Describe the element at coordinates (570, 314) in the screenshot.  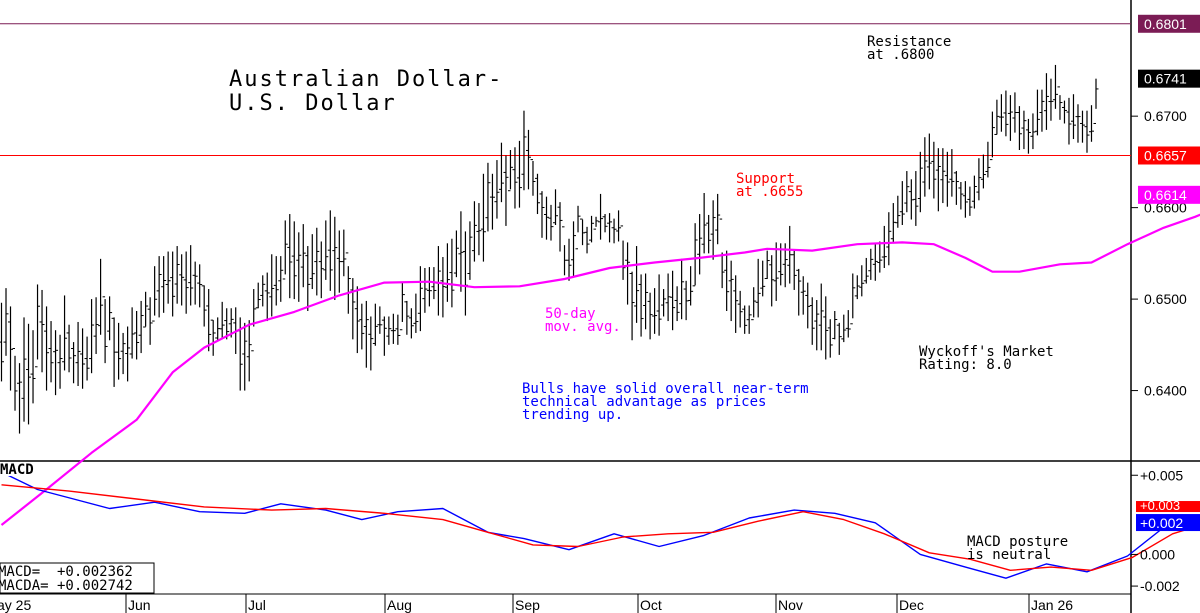
I see `ma-label-line1: 50-day` at that location.